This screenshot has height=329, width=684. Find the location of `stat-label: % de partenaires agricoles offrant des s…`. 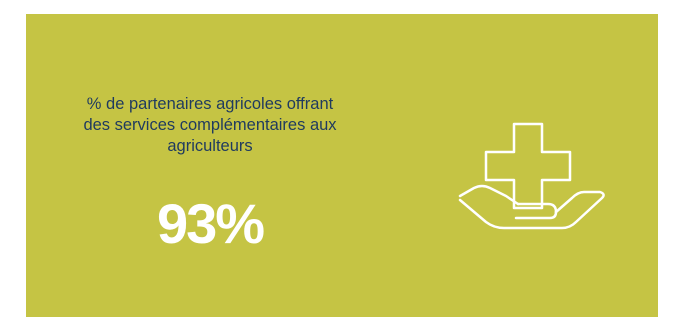

stat-label: % de partenaires agricoles offrant des s… is located at coordinates (210, 125).